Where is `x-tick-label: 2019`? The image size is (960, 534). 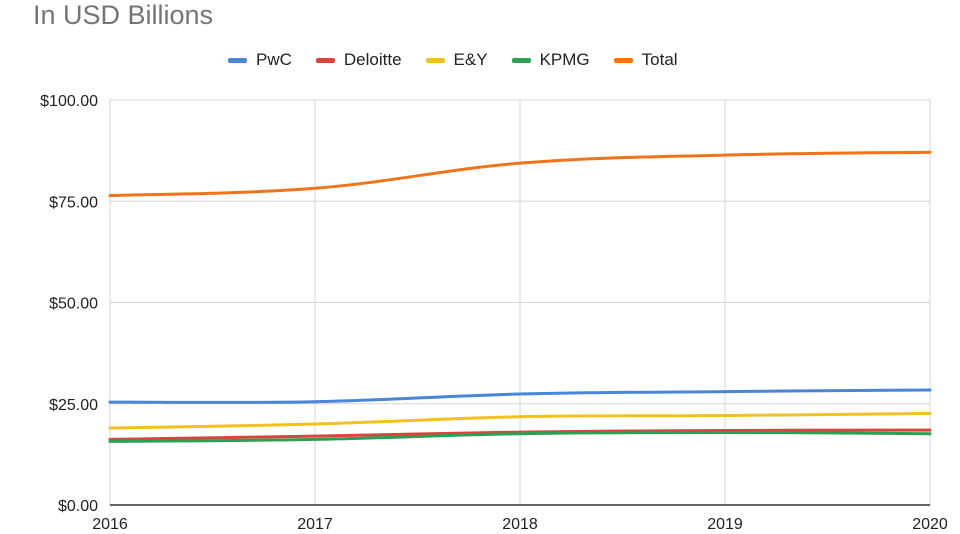 x-tick-label: 2019 is located at coordinates (725, 524).